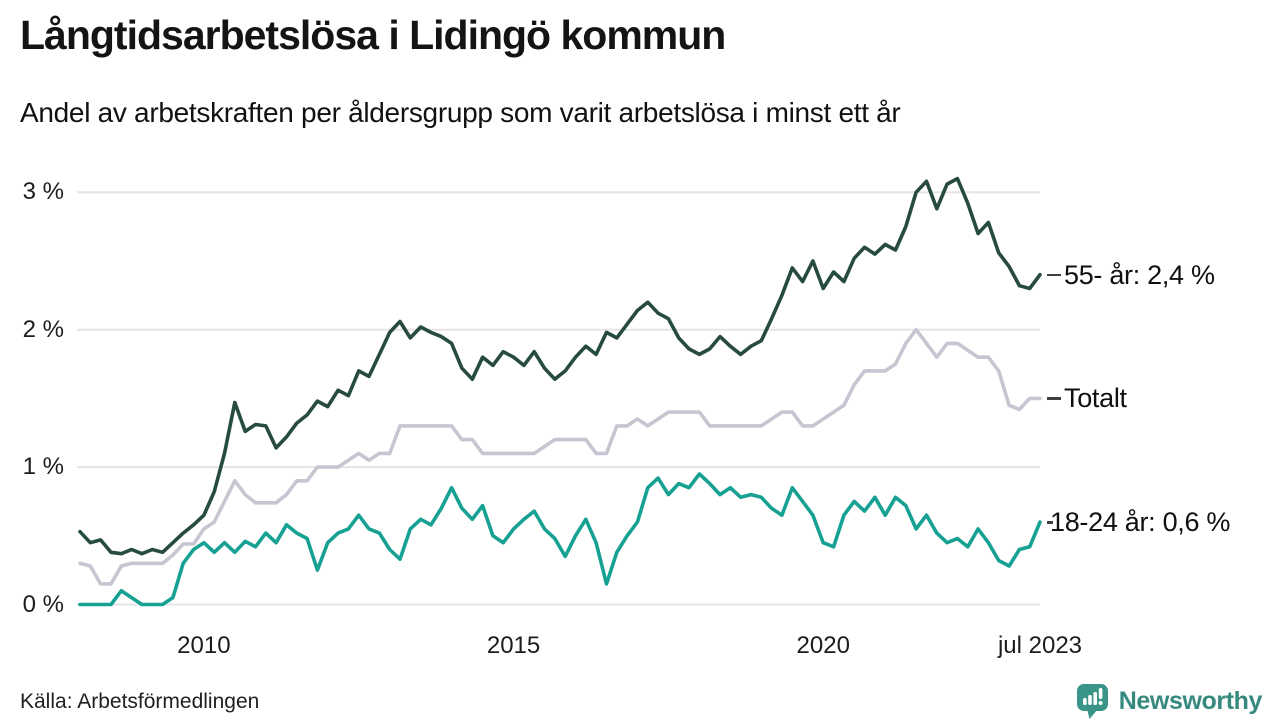 Image resolution: width=1280 pixels, height=720 pixels. What do you see at coordinates (140, 701) in the screenshot?
I see `source-note: Källa: Arbetsförmedlingen` at bounding box center [140, 701].